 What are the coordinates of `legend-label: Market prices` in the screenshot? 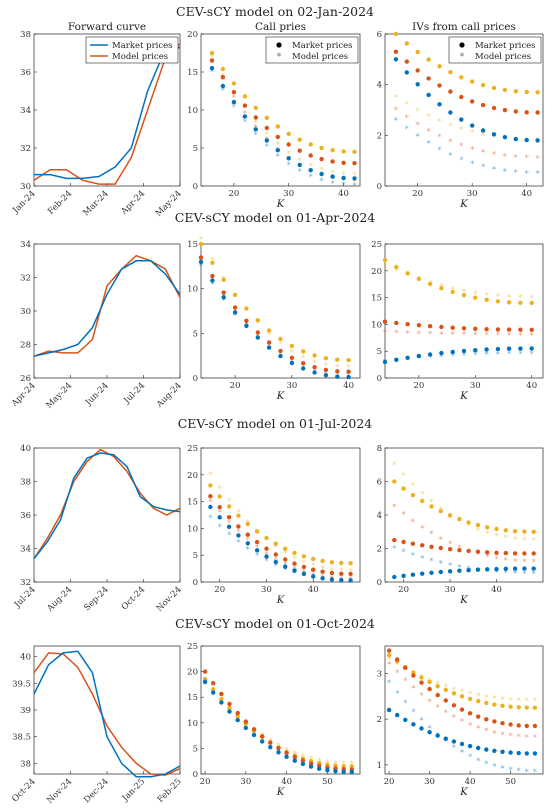 It's located at (142, 46).